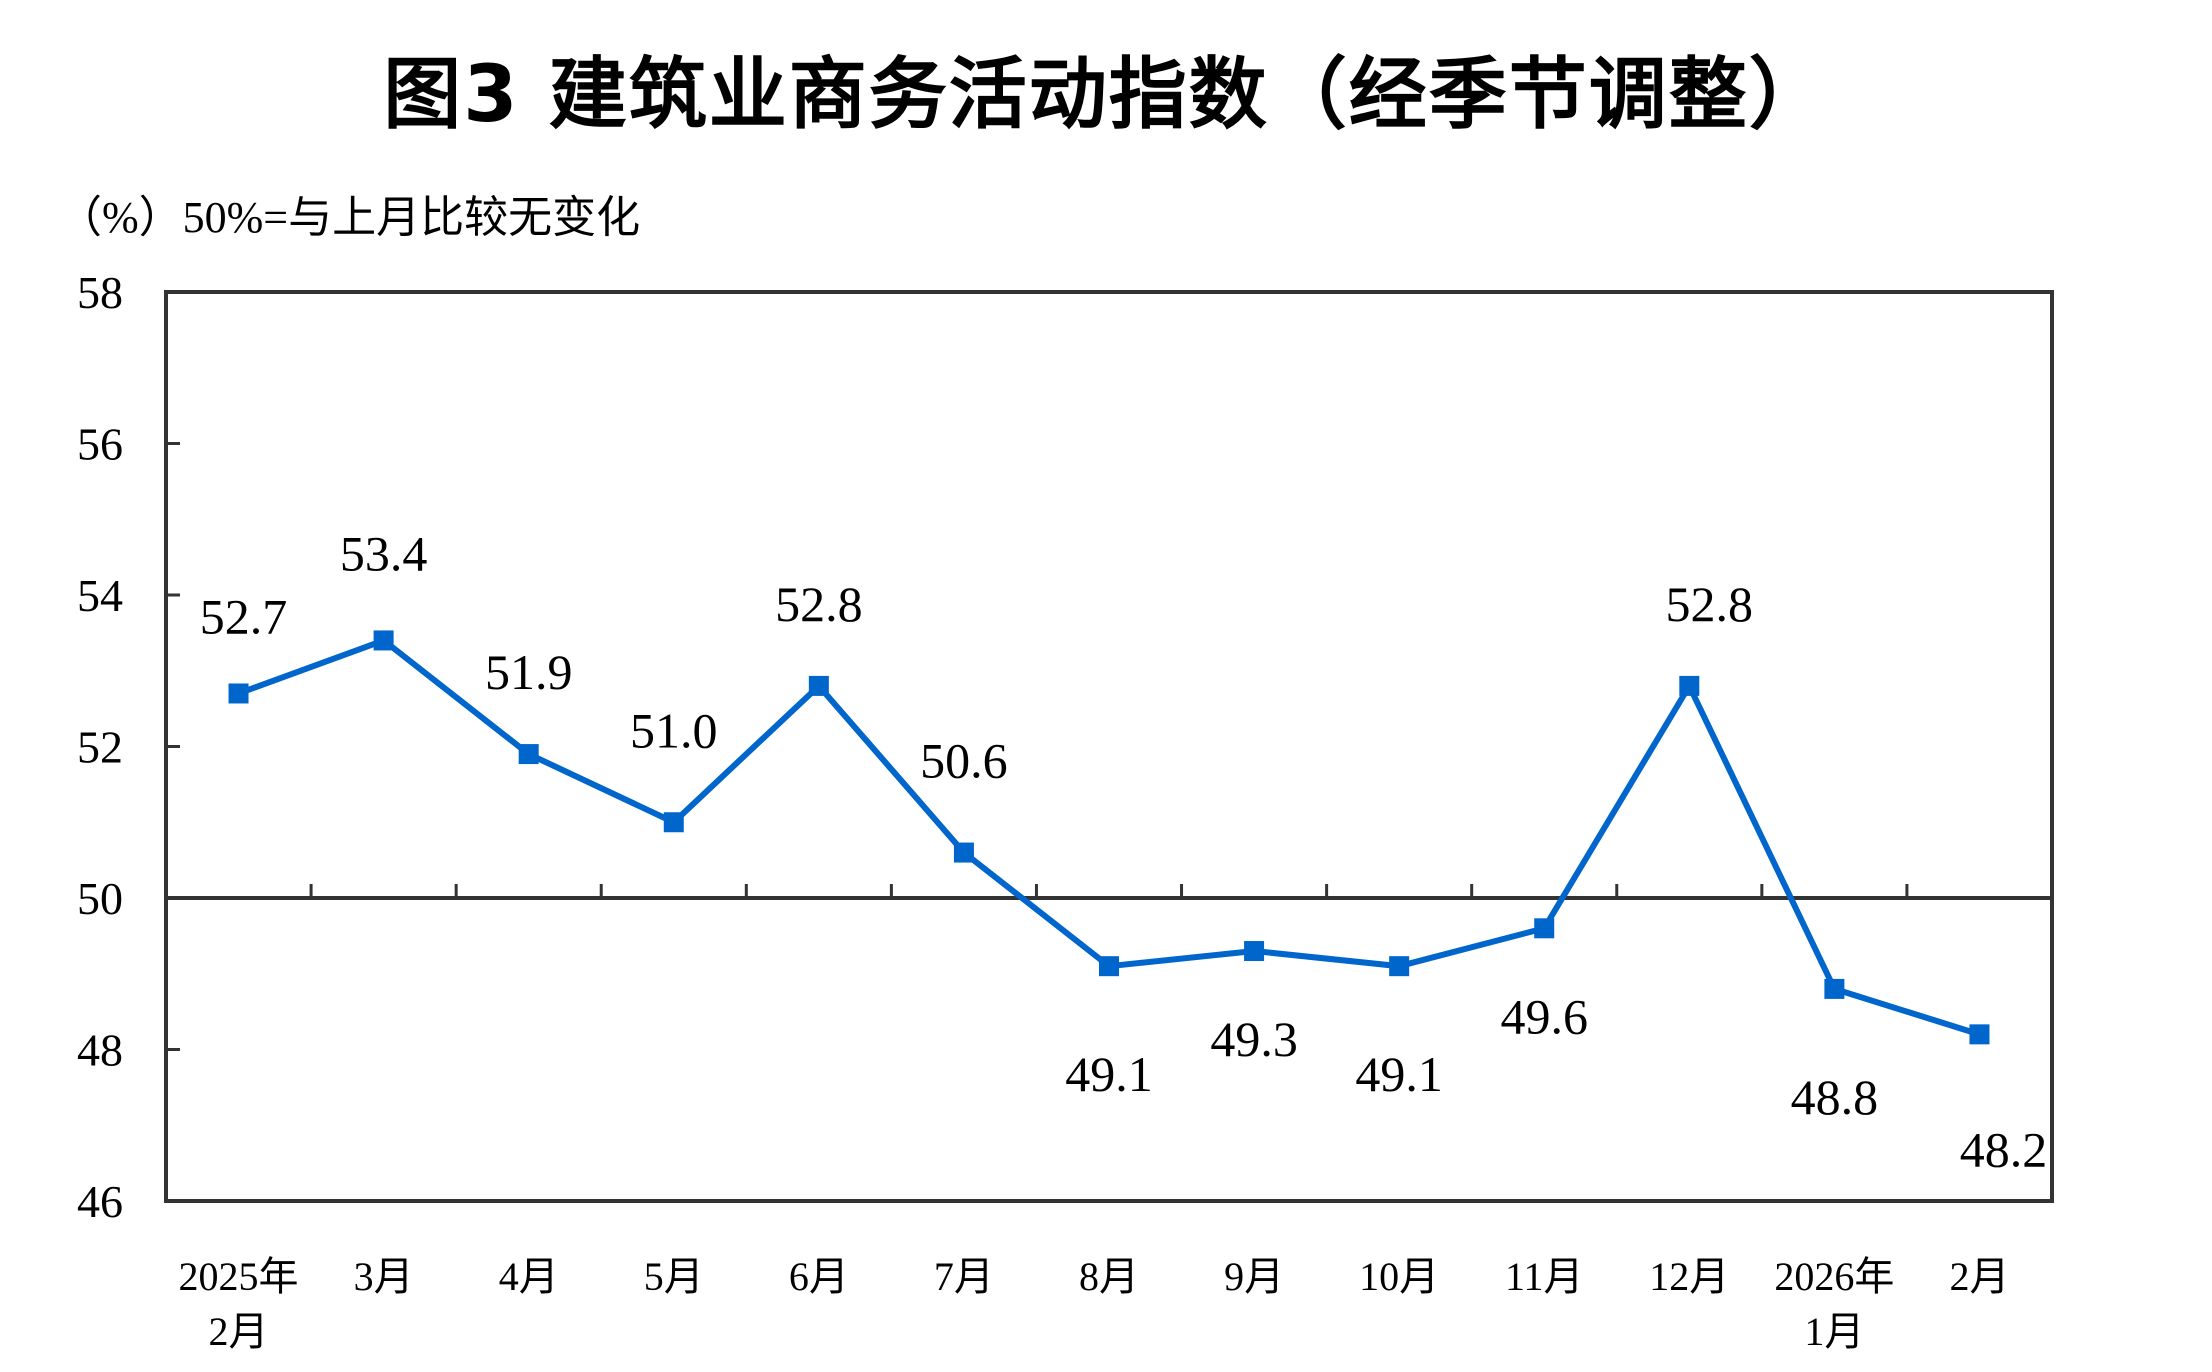 Image resolution: width=2212 pixels, height=1372 pixels. I want to click on y-tick-label: 52, so click(100, 747).